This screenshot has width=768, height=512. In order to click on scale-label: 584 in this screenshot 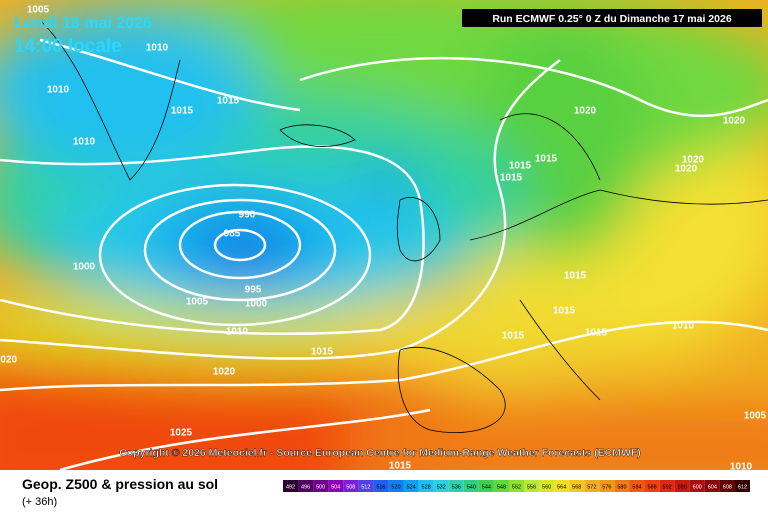, I will do `click(636, 487)`.